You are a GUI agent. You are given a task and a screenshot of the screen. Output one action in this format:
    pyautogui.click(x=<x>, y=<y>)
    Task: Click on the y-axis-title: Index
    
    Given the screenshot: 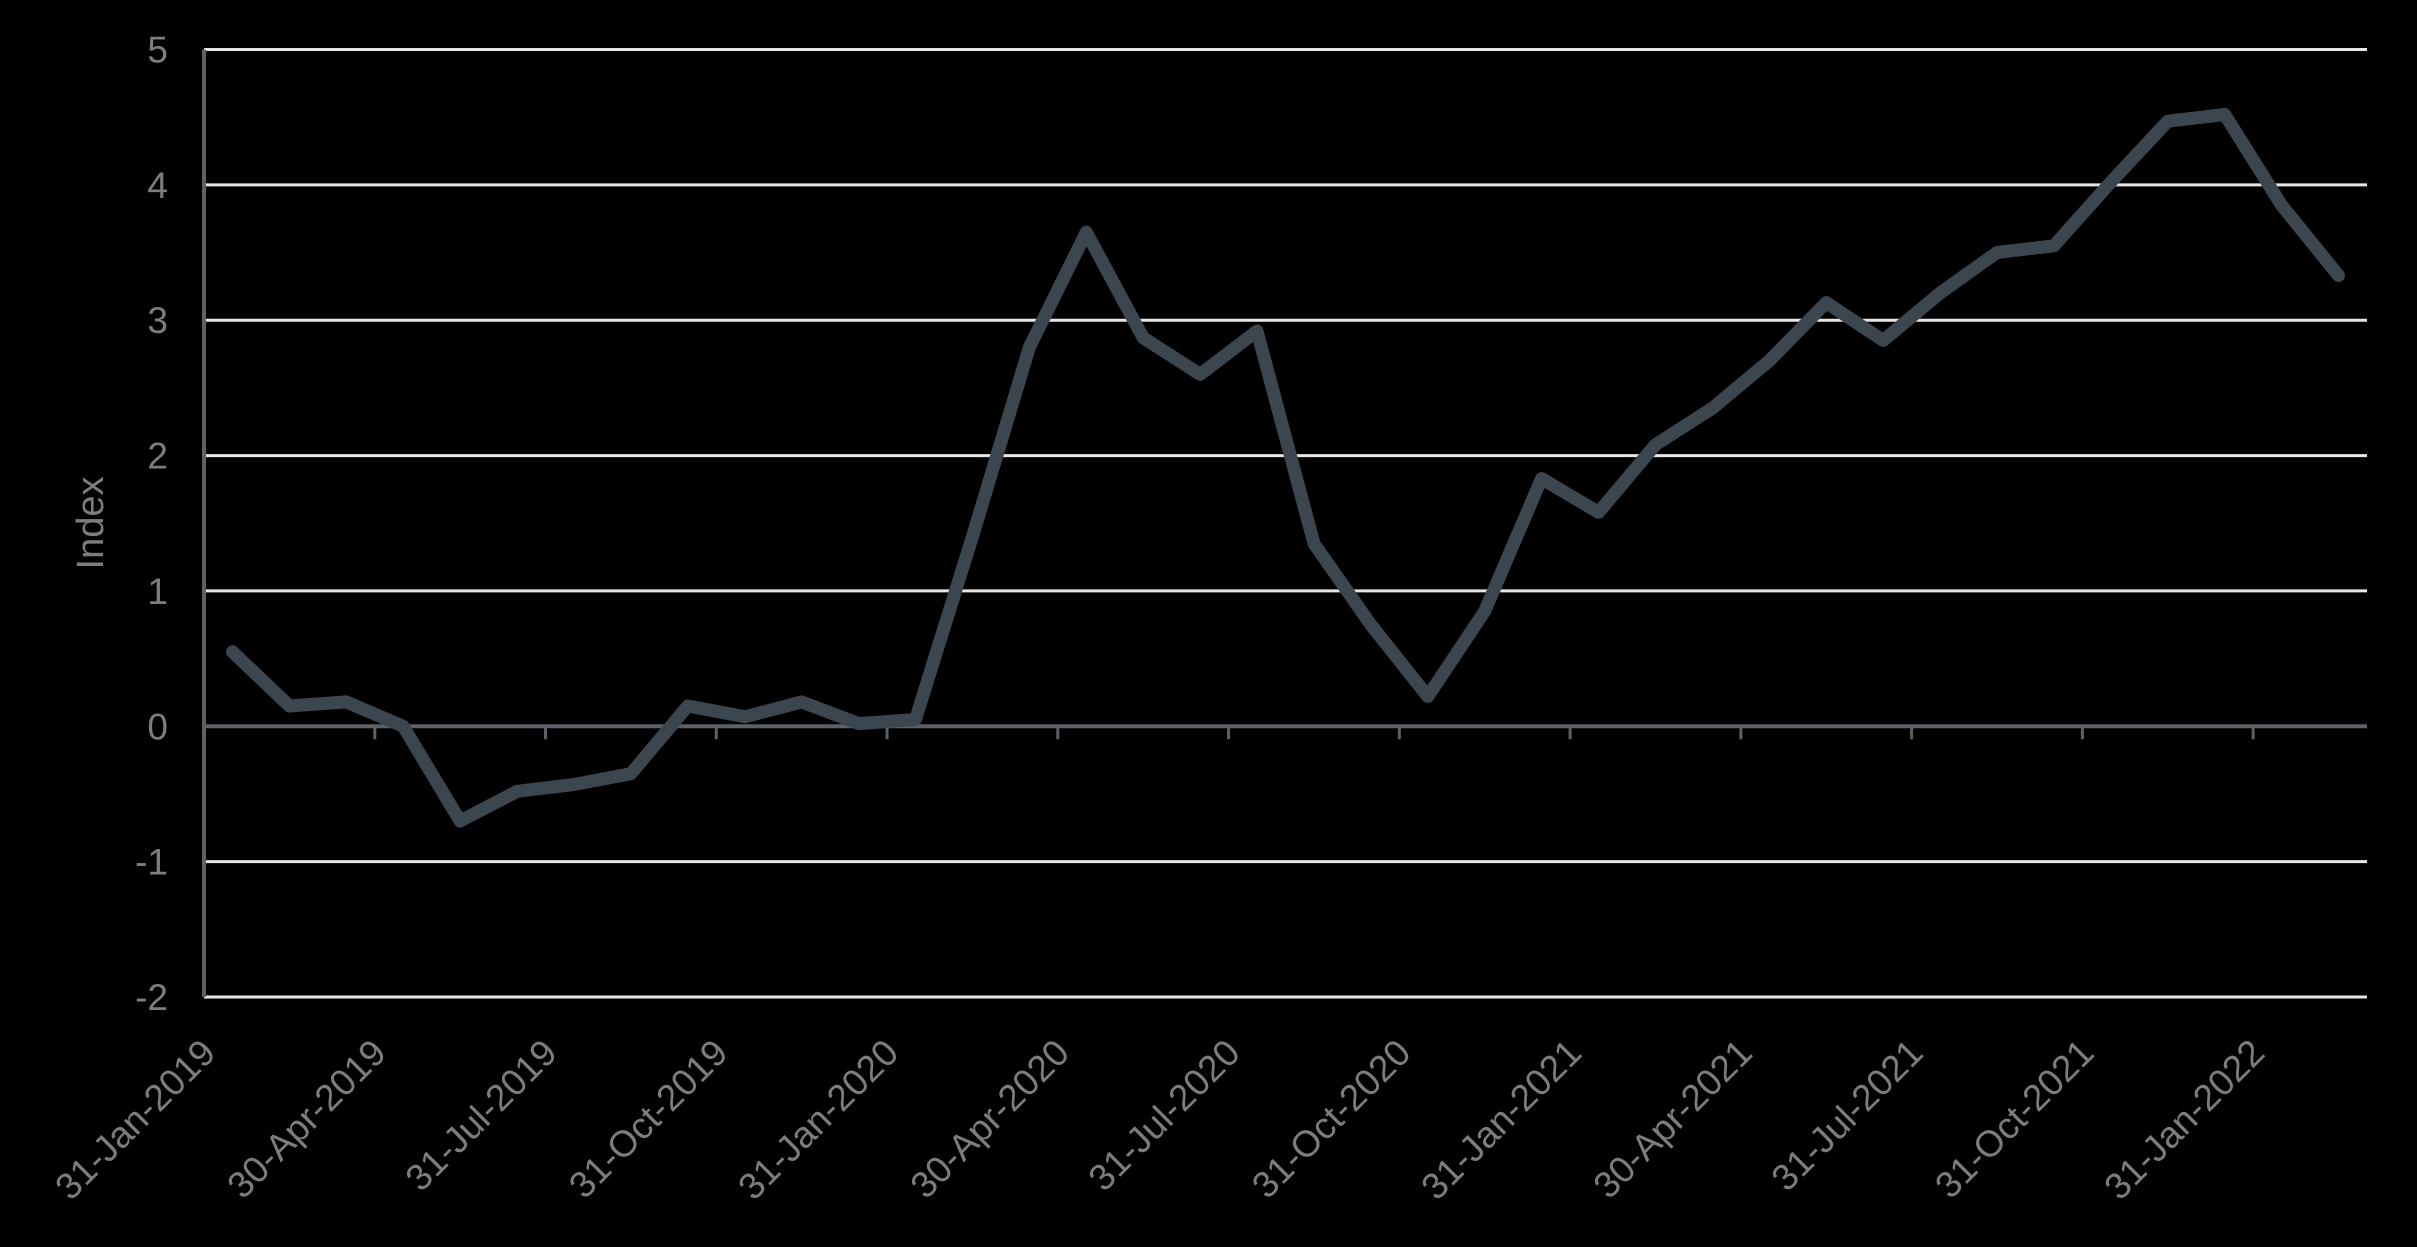 What is the action you would take?
    pyautogui.click(x=91, y=523)
    